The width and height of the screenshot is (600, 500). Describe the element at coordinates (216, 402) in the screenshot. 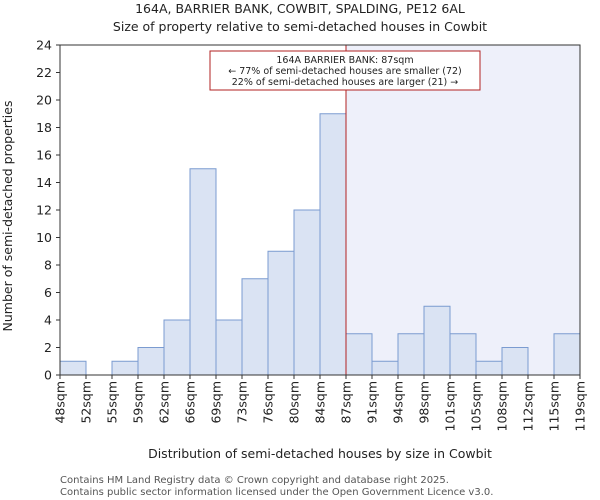

I see `x-tick-label: 69sqm` at that location.